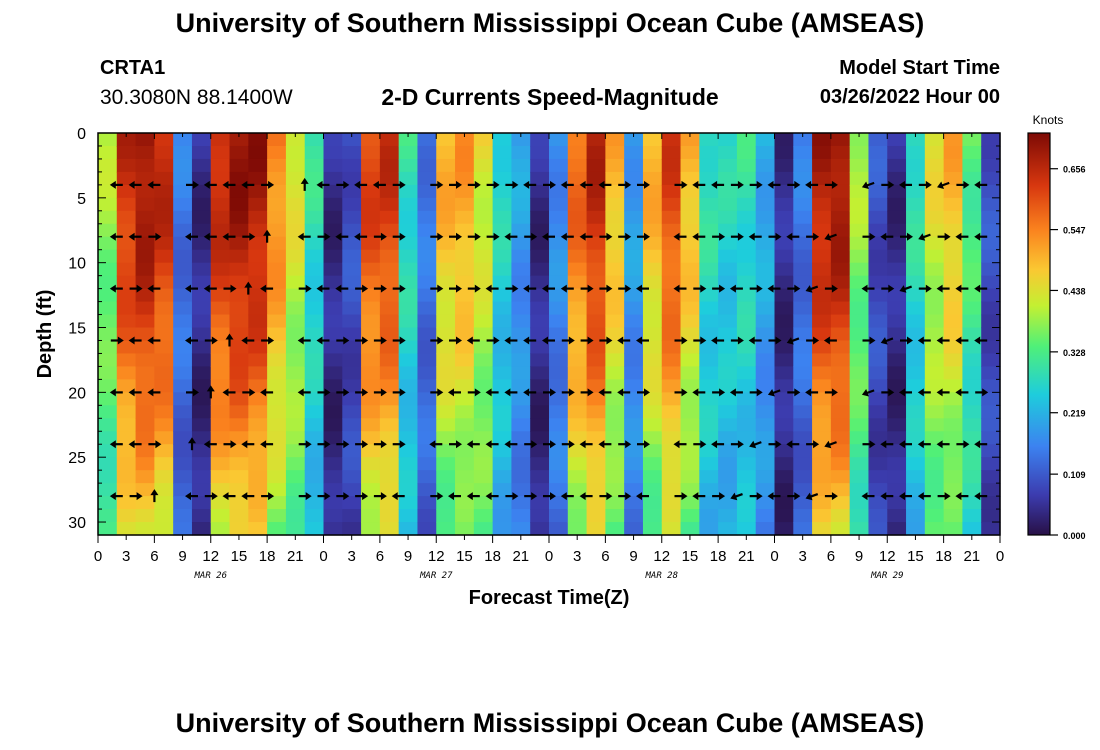  What do you see at coordinates (81, 199) in the screenshot?
I see `y-tick-label: 5` at bounding box center [81, 199].